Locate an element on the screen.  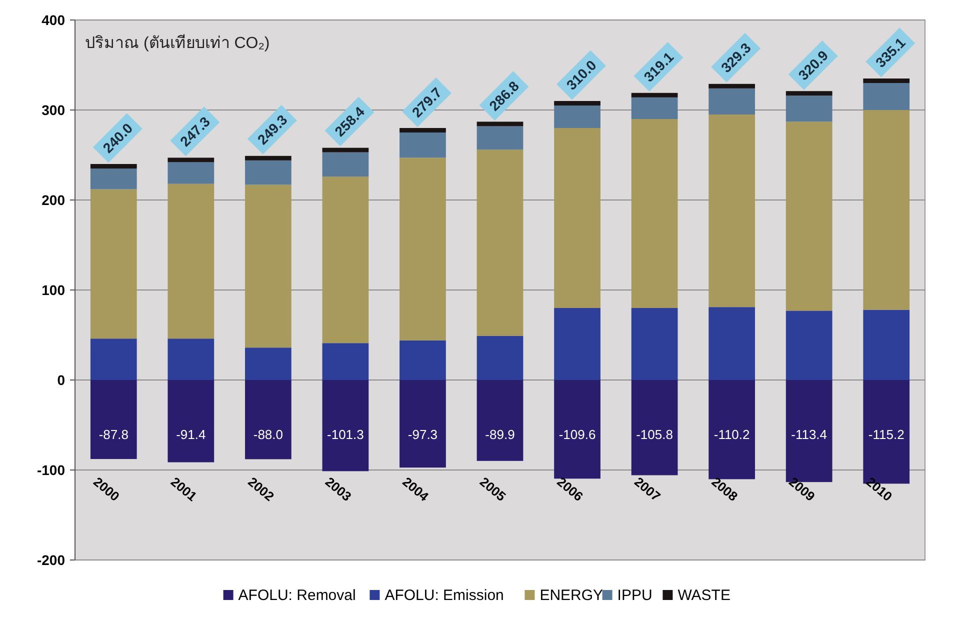
data-label: -97.3 is located at coordinates (423, 434).